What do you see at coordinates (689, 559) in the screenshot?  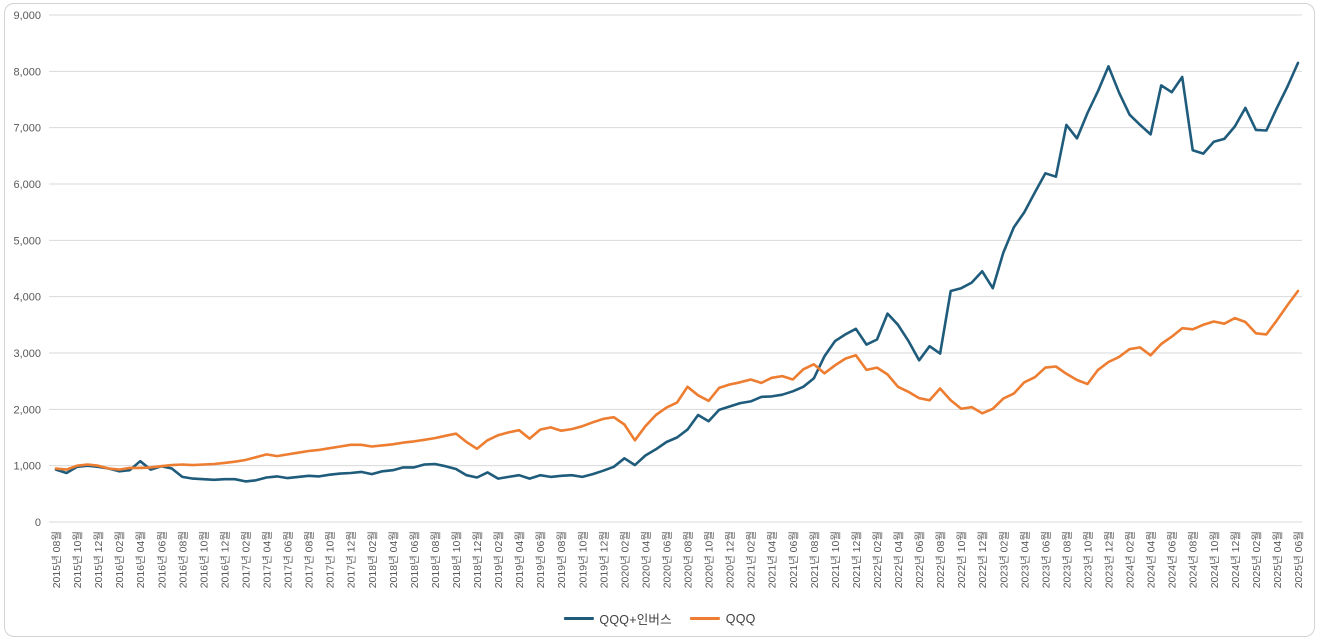 I see `x-tick-label: 2020년 08월` at bounding box center [689, 559].